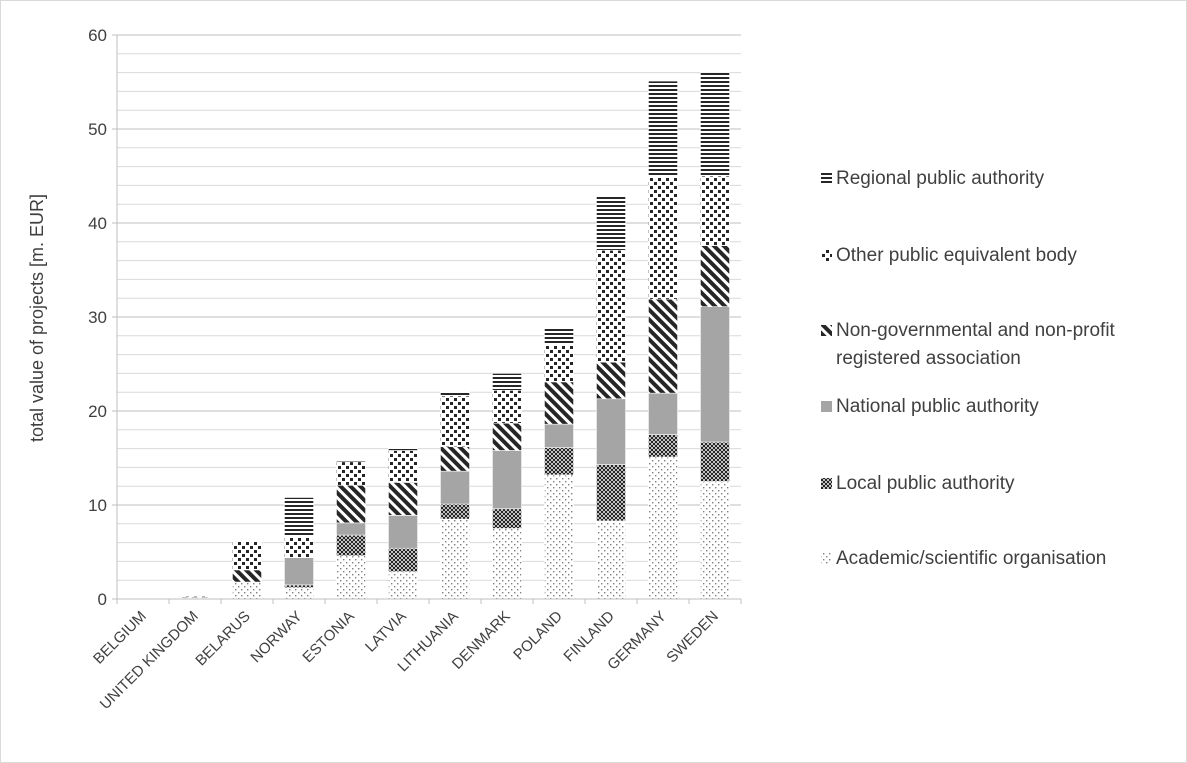  What do you see at coordinates (276, 637) in the screenshot?
I see `x-tick-label: NORWAY` at bounding box center [276, 637].